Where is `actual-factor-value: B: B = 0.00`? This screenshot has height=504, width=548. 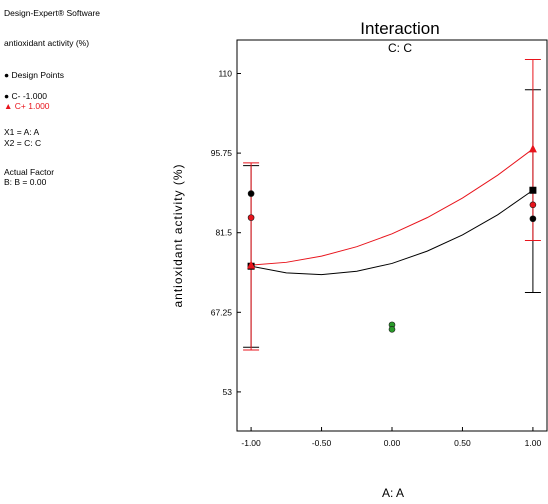 actual-factor-value: B: B = 0.00 is located at coordinates (25, 182).